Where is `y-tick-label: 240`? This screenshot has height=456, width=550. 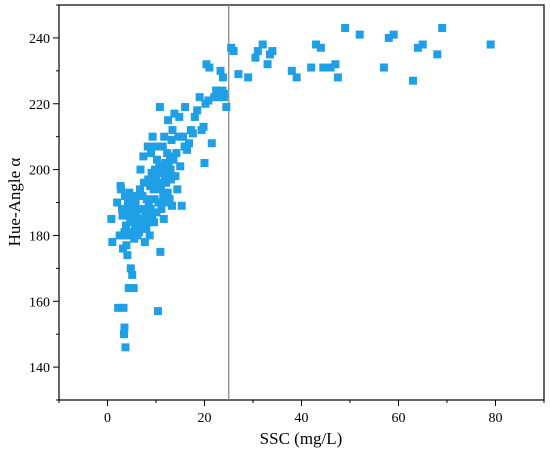 y-tick-label: 240 is located at coordinates (39, 39).